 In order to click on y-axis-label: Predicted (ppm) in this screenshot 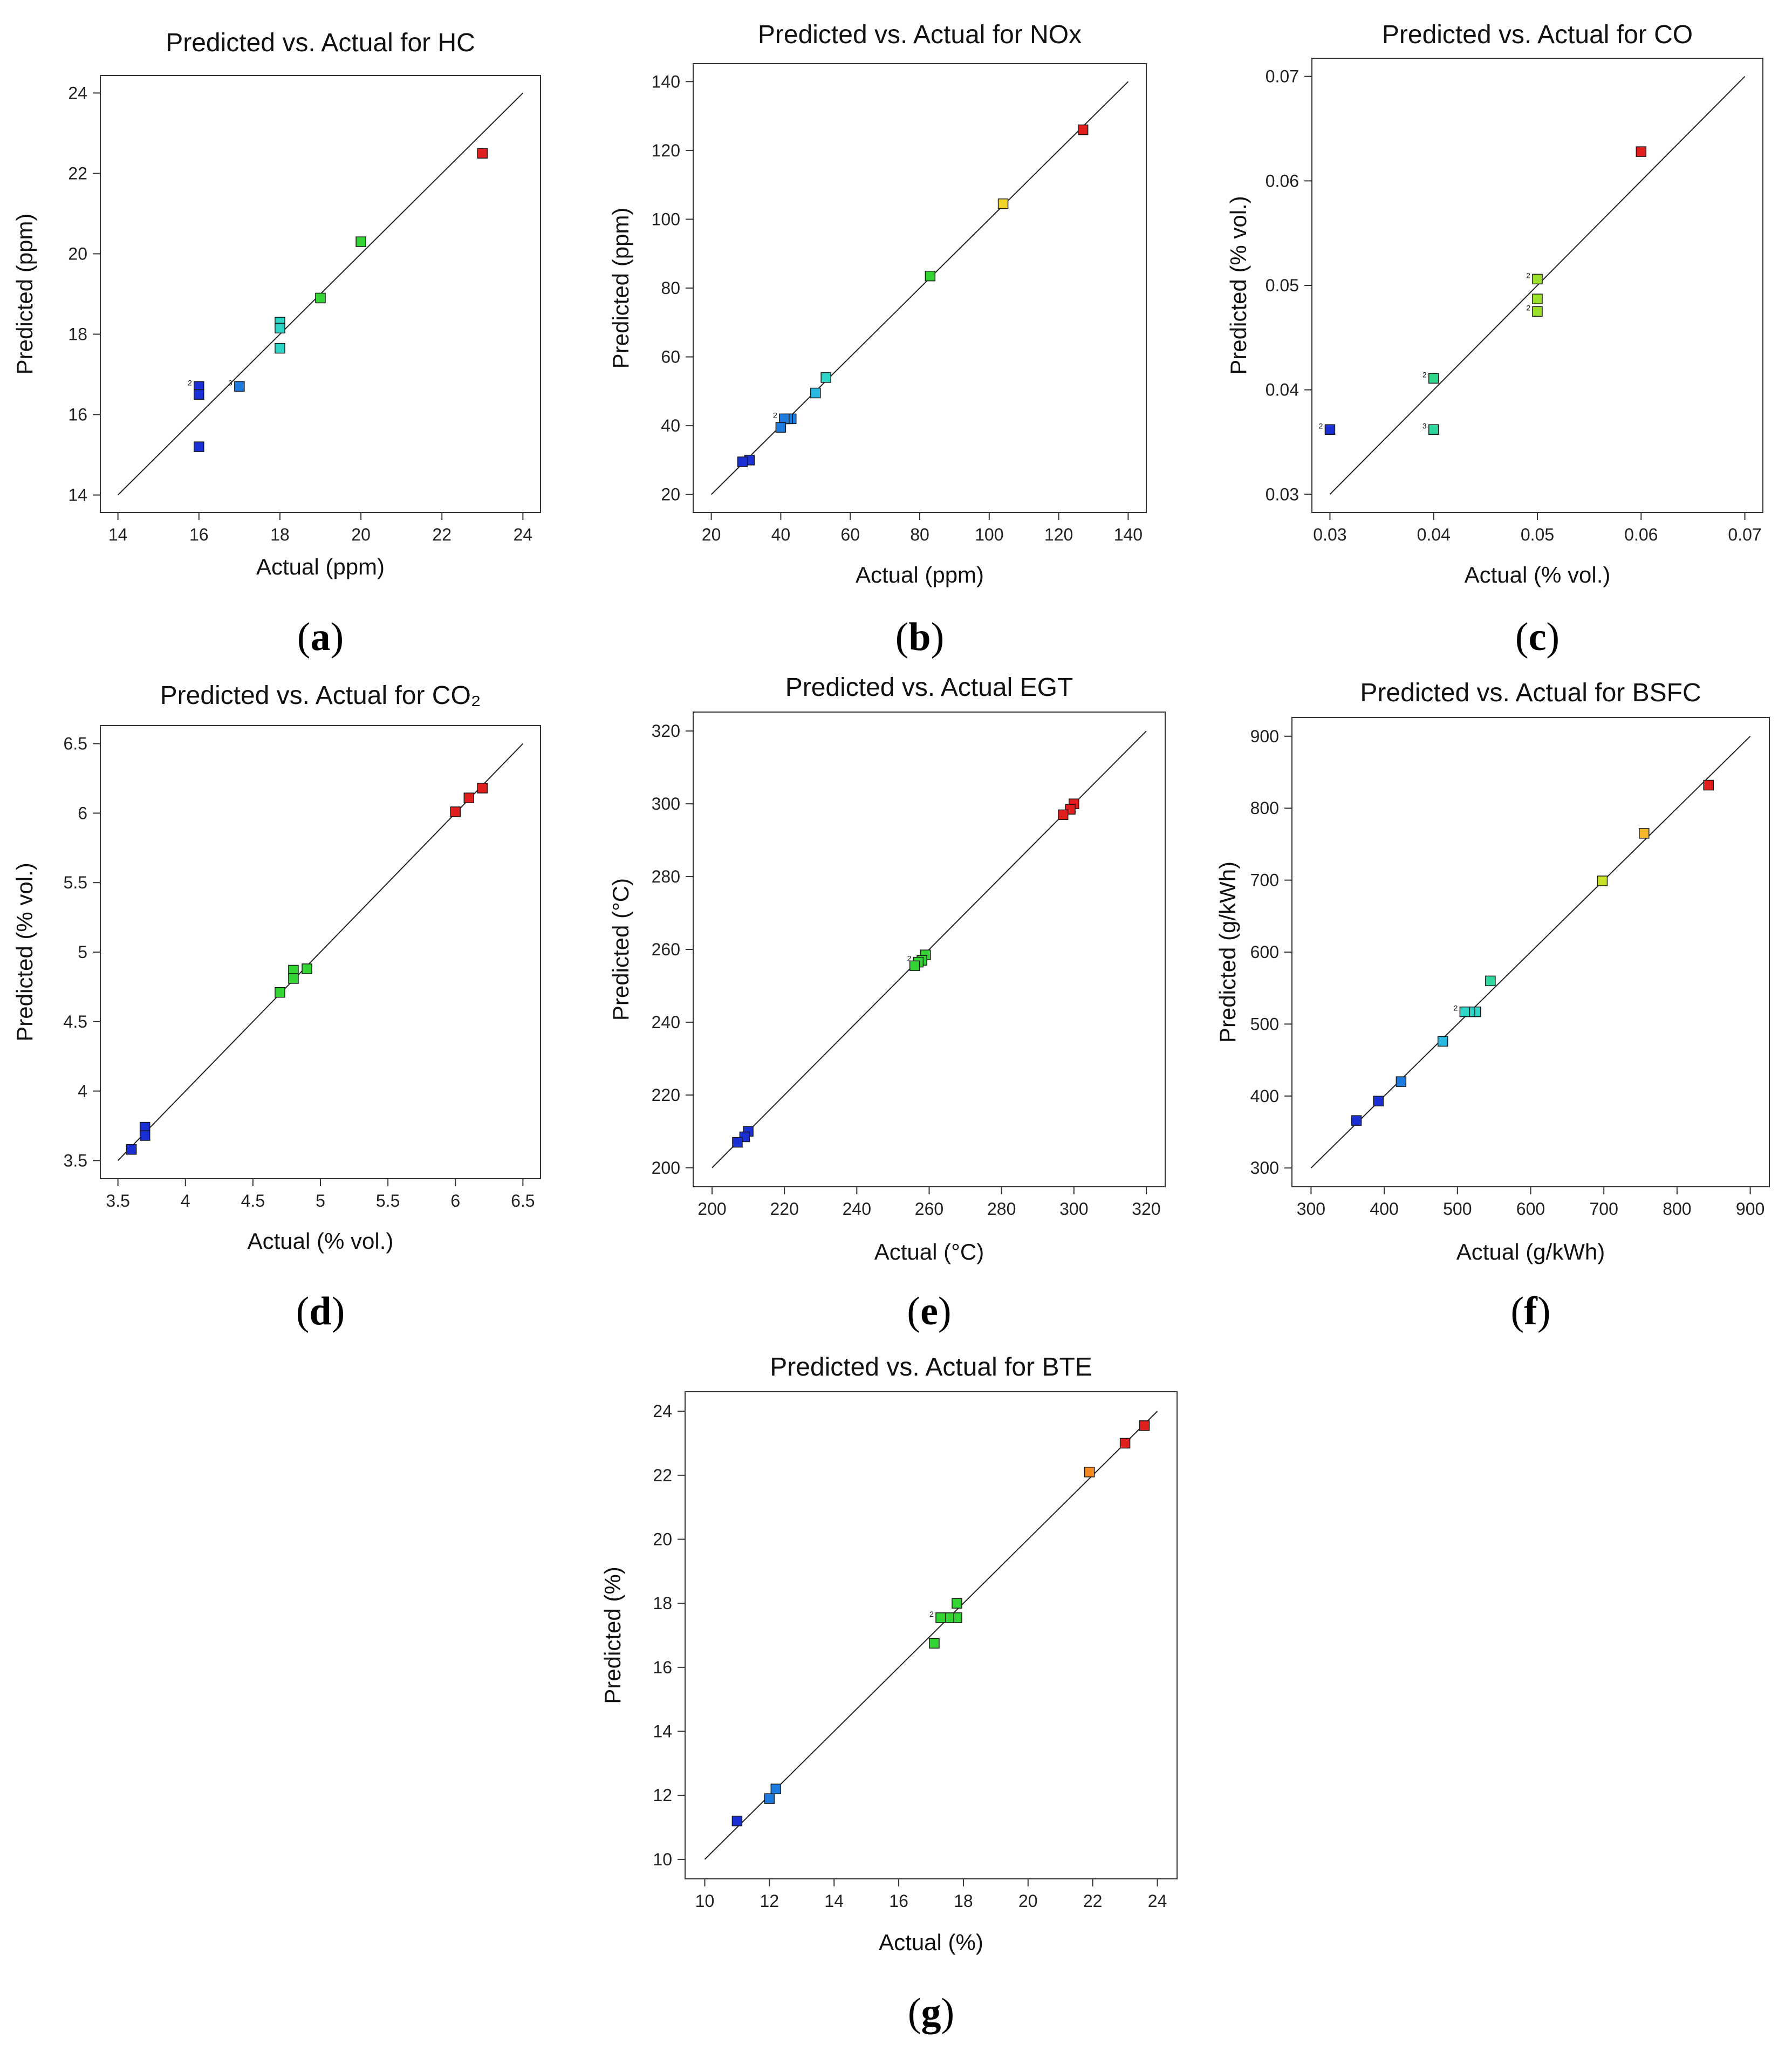, I will do `click(620, 288)`.